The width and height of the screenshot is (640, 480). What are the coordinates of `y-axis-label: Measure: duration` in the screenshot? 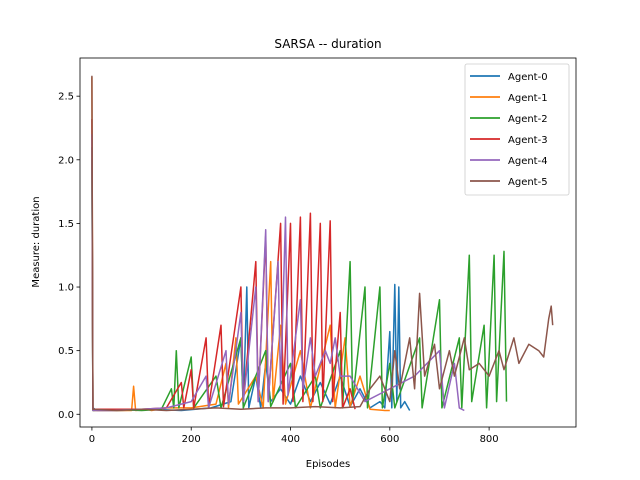 It's located at (36, 241).